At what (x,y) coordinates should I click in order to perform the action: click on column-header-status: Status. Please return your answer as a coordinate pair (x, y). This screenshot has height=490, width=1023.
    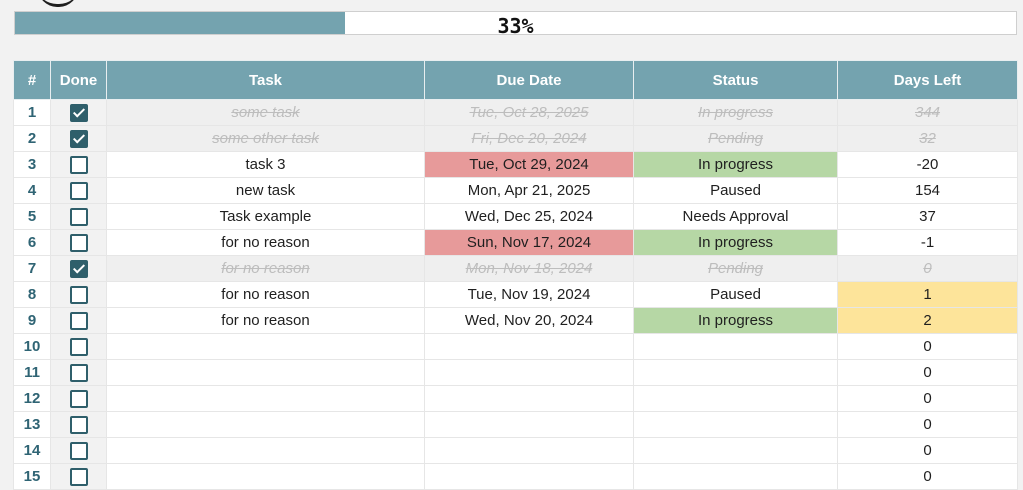
    Looking at the image, I should click on (735, 80).